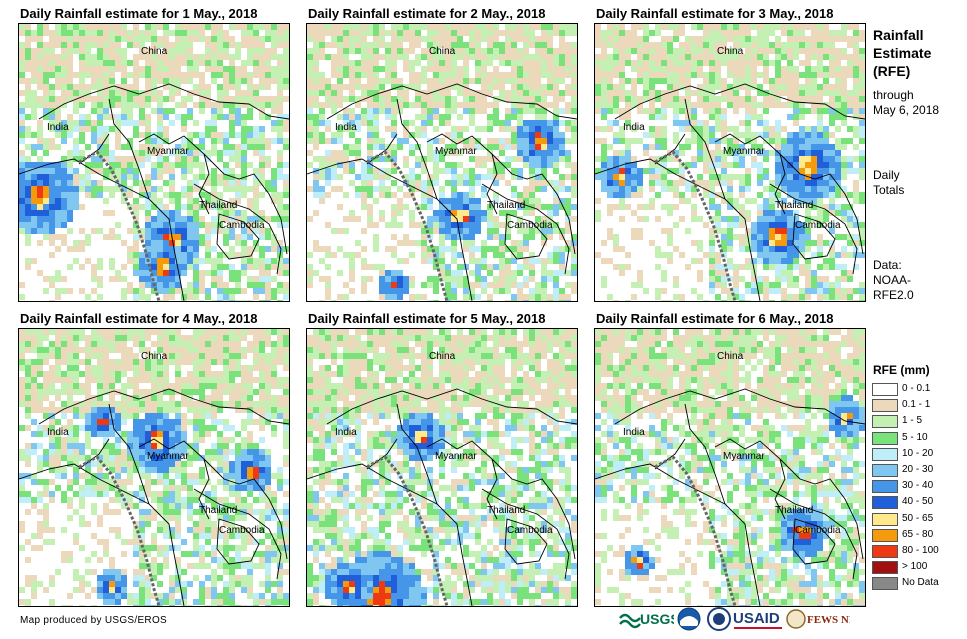  Describe the element at coordinates (916, 405) in the screenshot. I see `legend-label: 0.1 - 1` at that location.